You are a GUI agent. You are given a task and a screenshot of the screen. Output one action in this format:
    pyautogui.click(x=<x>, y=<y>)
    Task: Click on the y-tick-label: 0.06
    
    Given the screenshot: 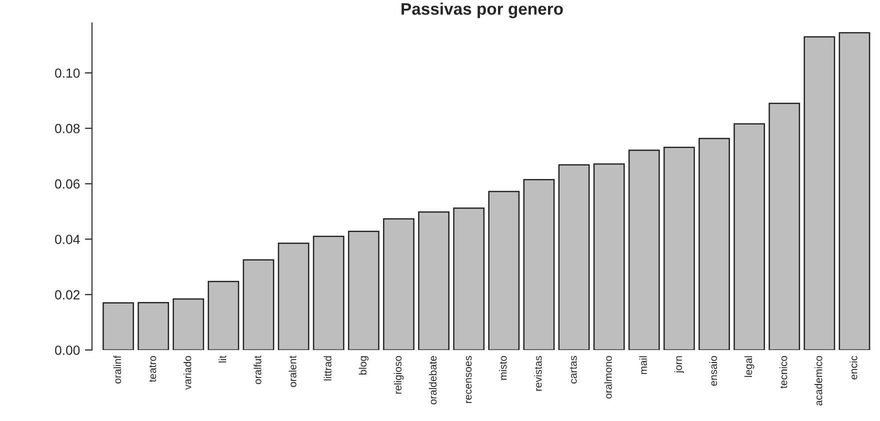 What is the action you would take?
    pyautogui.click(x=67, y=184)
    